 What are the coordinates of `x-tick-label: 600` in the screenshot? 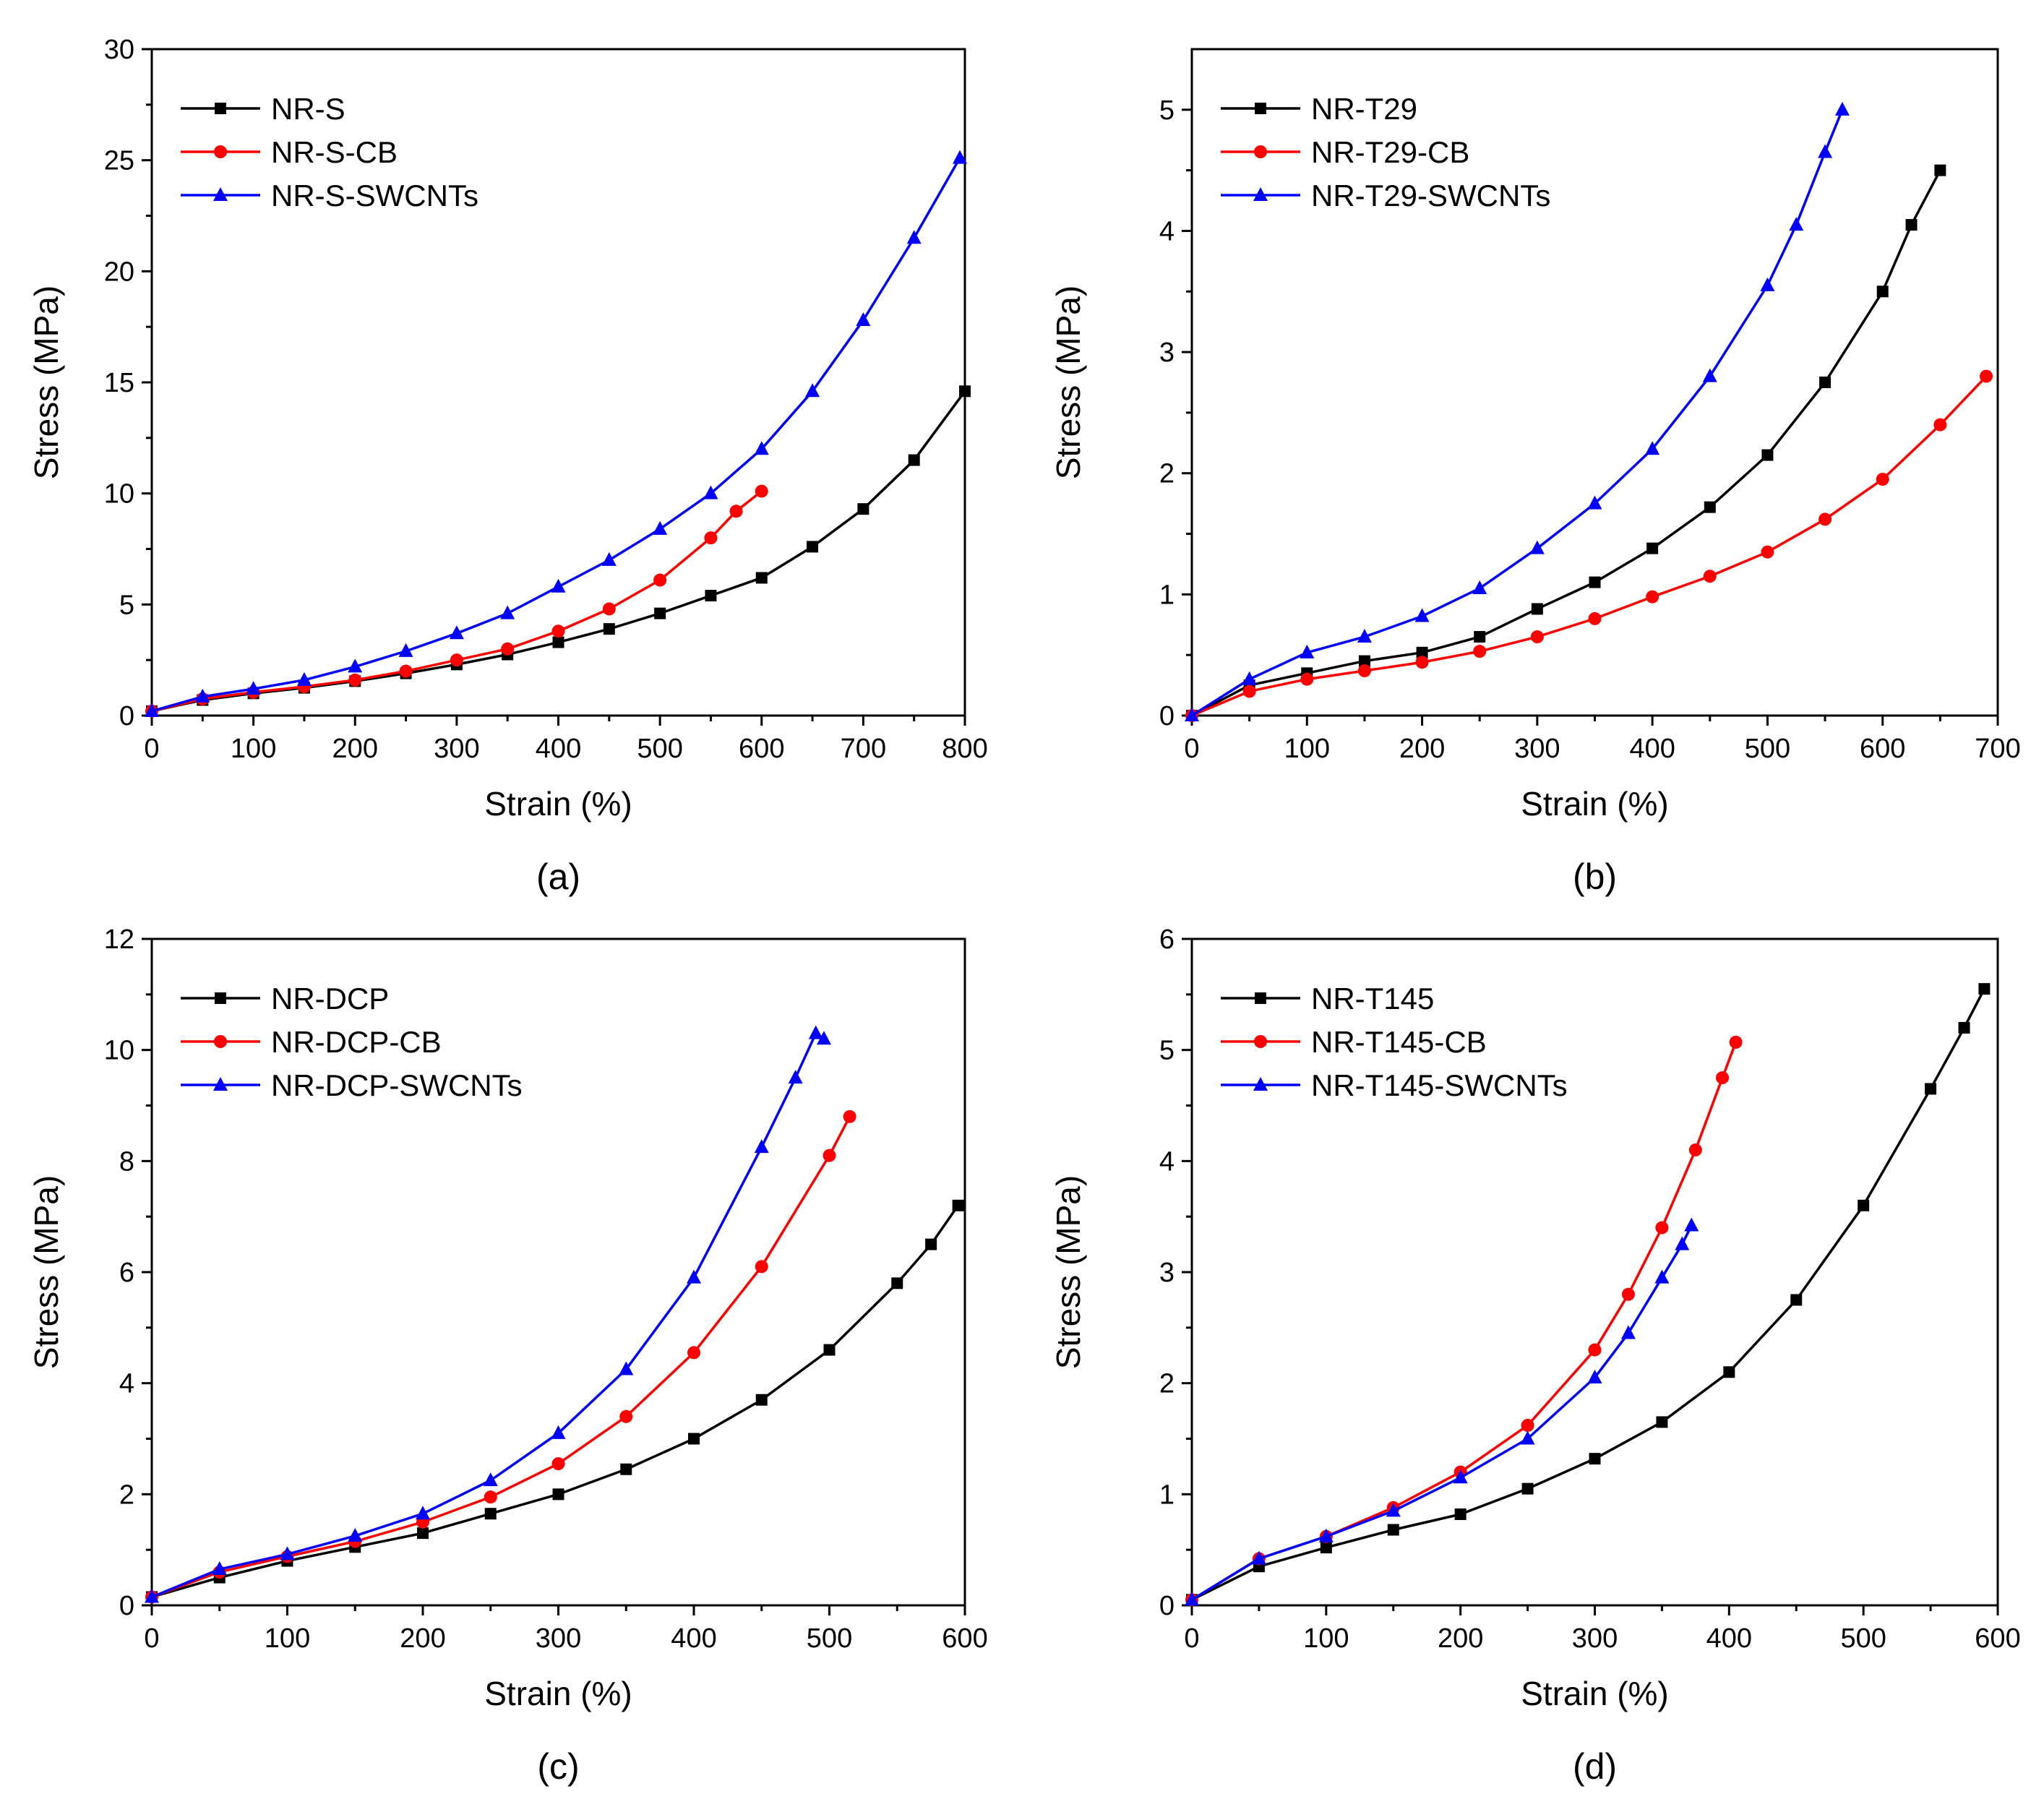 It's located at (1882, 749).